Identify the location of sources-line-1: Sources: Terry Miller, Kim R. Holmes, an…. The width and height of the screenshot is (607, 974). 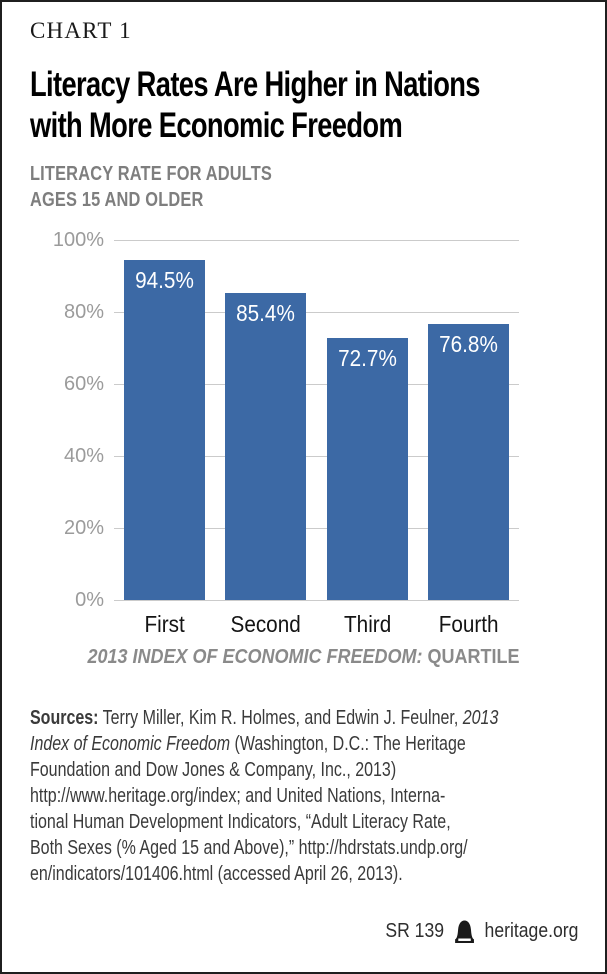
(264, 718).